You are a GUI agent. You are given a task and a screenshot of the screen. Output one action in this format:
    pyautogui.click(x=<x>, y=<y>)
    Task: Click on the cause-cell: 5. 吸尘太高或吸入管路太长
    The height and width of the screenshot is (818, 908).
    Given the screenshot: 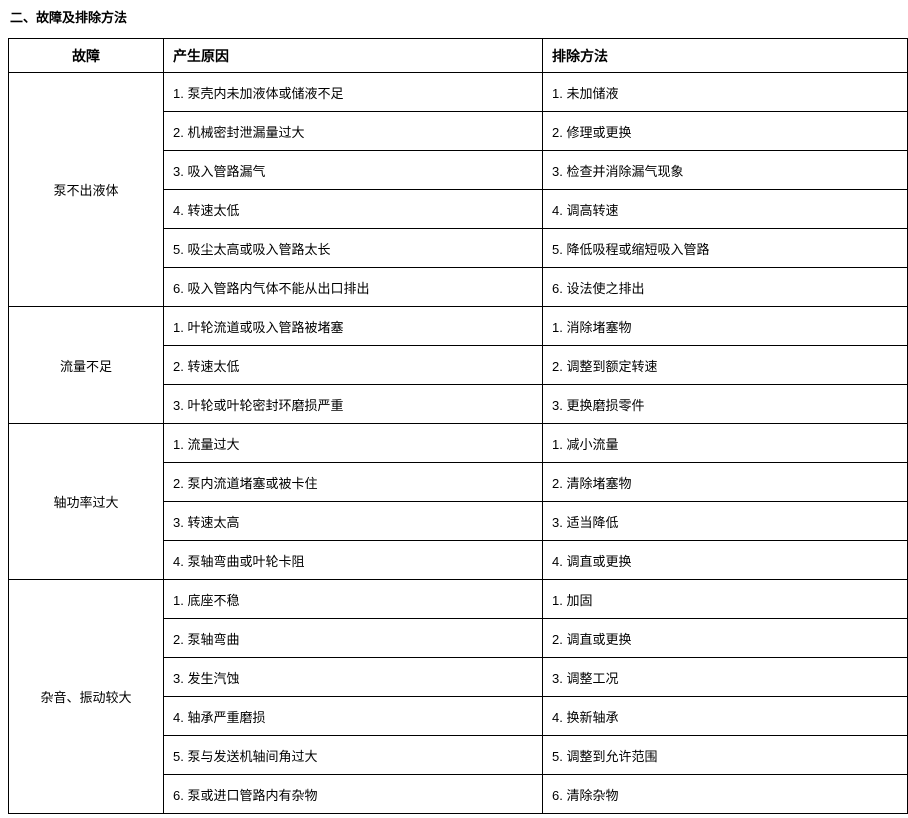 What is the action you would take?
    pyautogui.click(x=353, y=248)
    